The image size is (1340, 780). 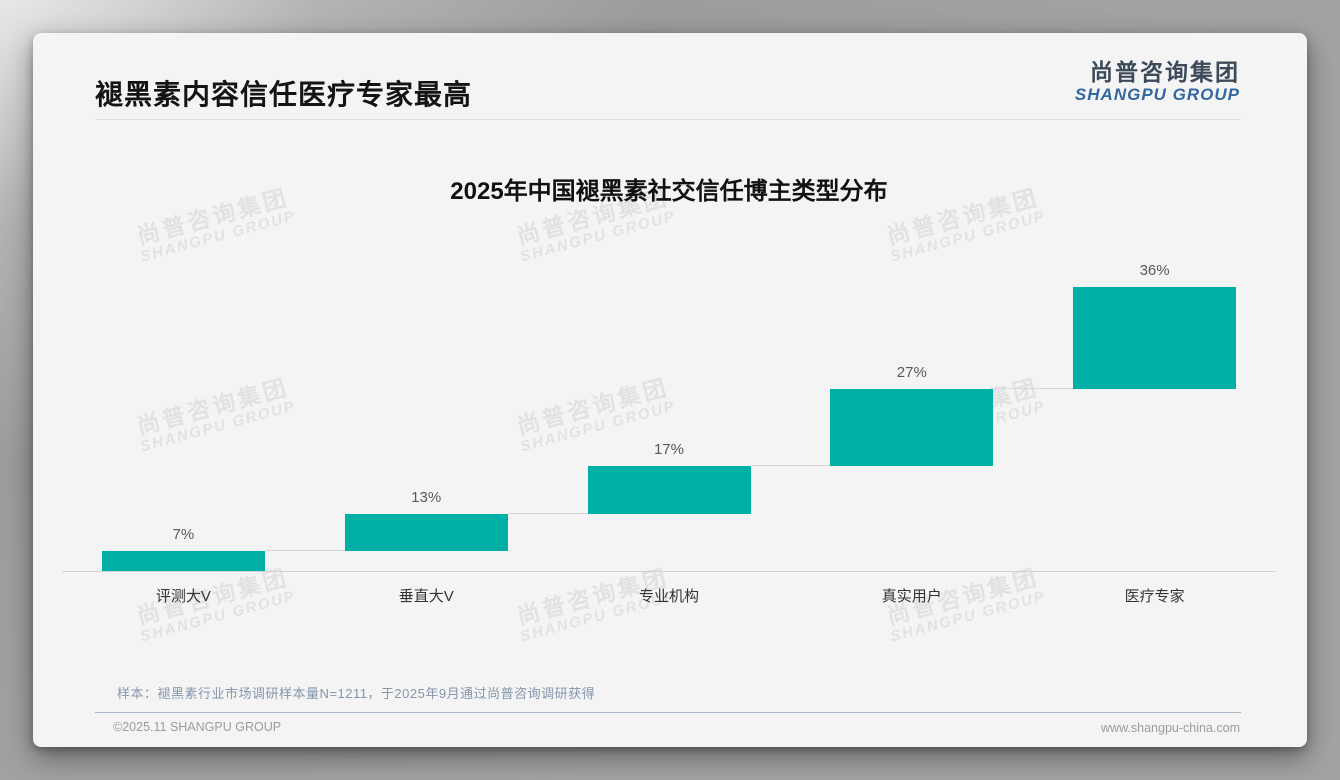 I want to click on logo-english-text: SHANGPU GROUP, so click(x=1157, y=95).